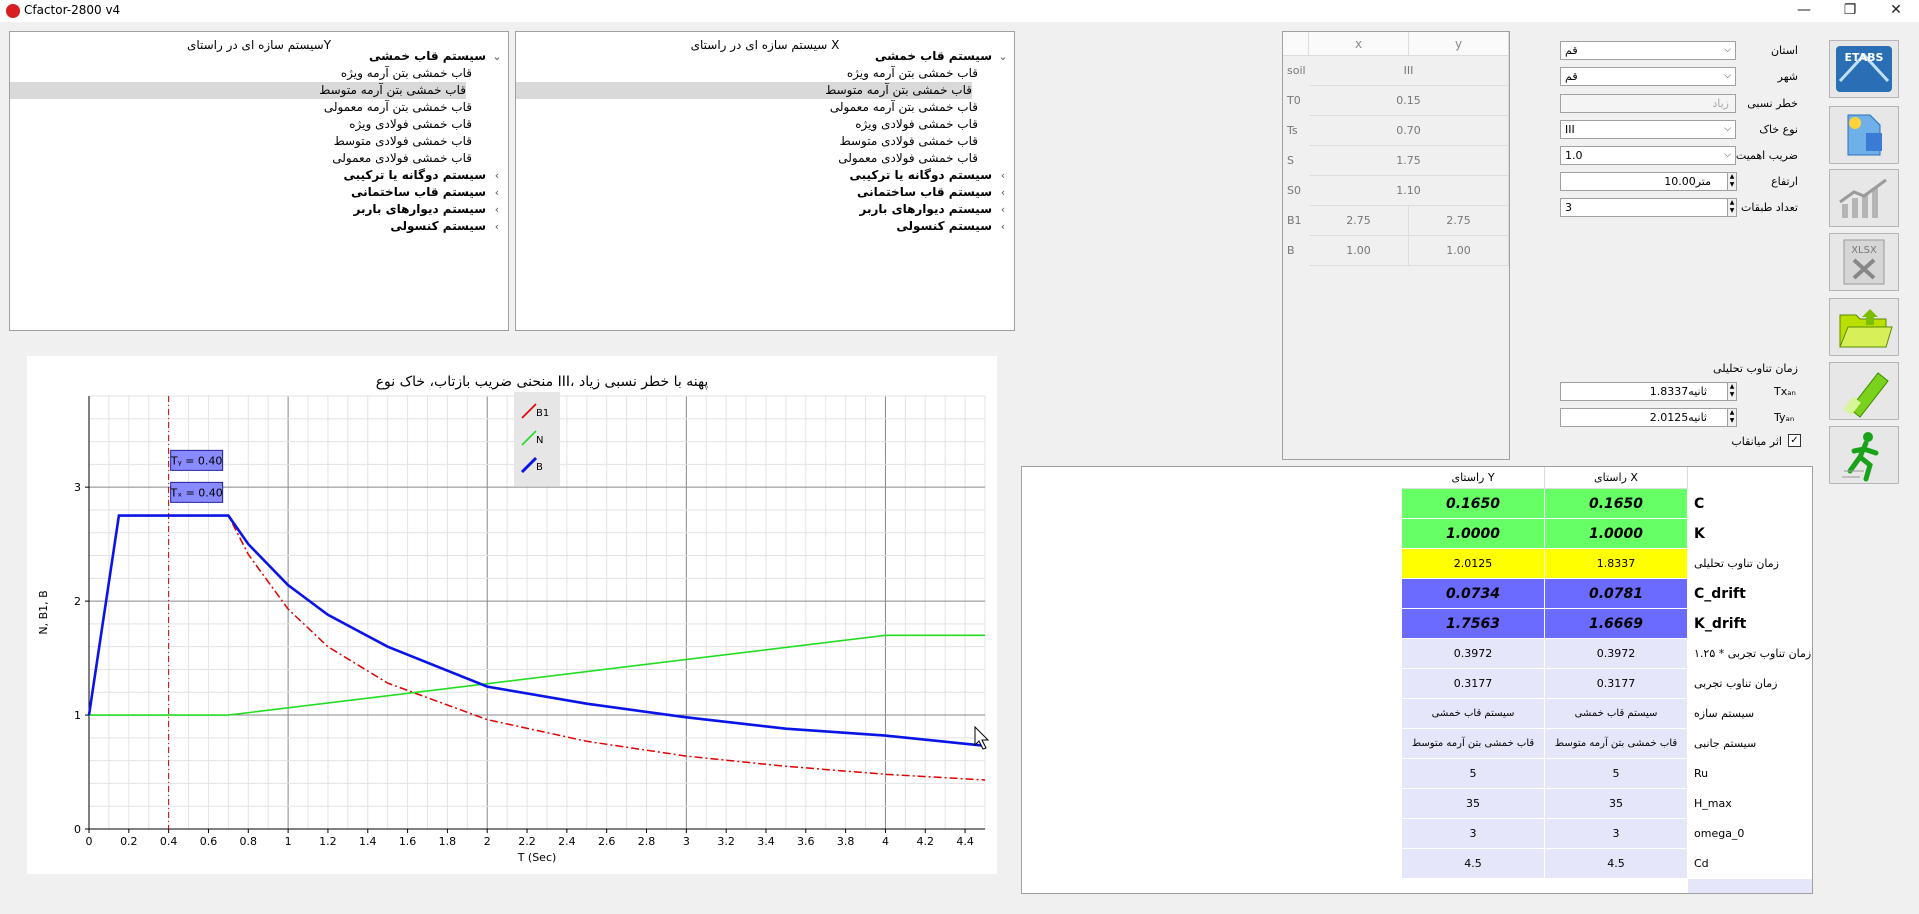 This screenshot has height=914, width=1919. I want to click on result-cell-x: 0.3177, so click(1616, 684).